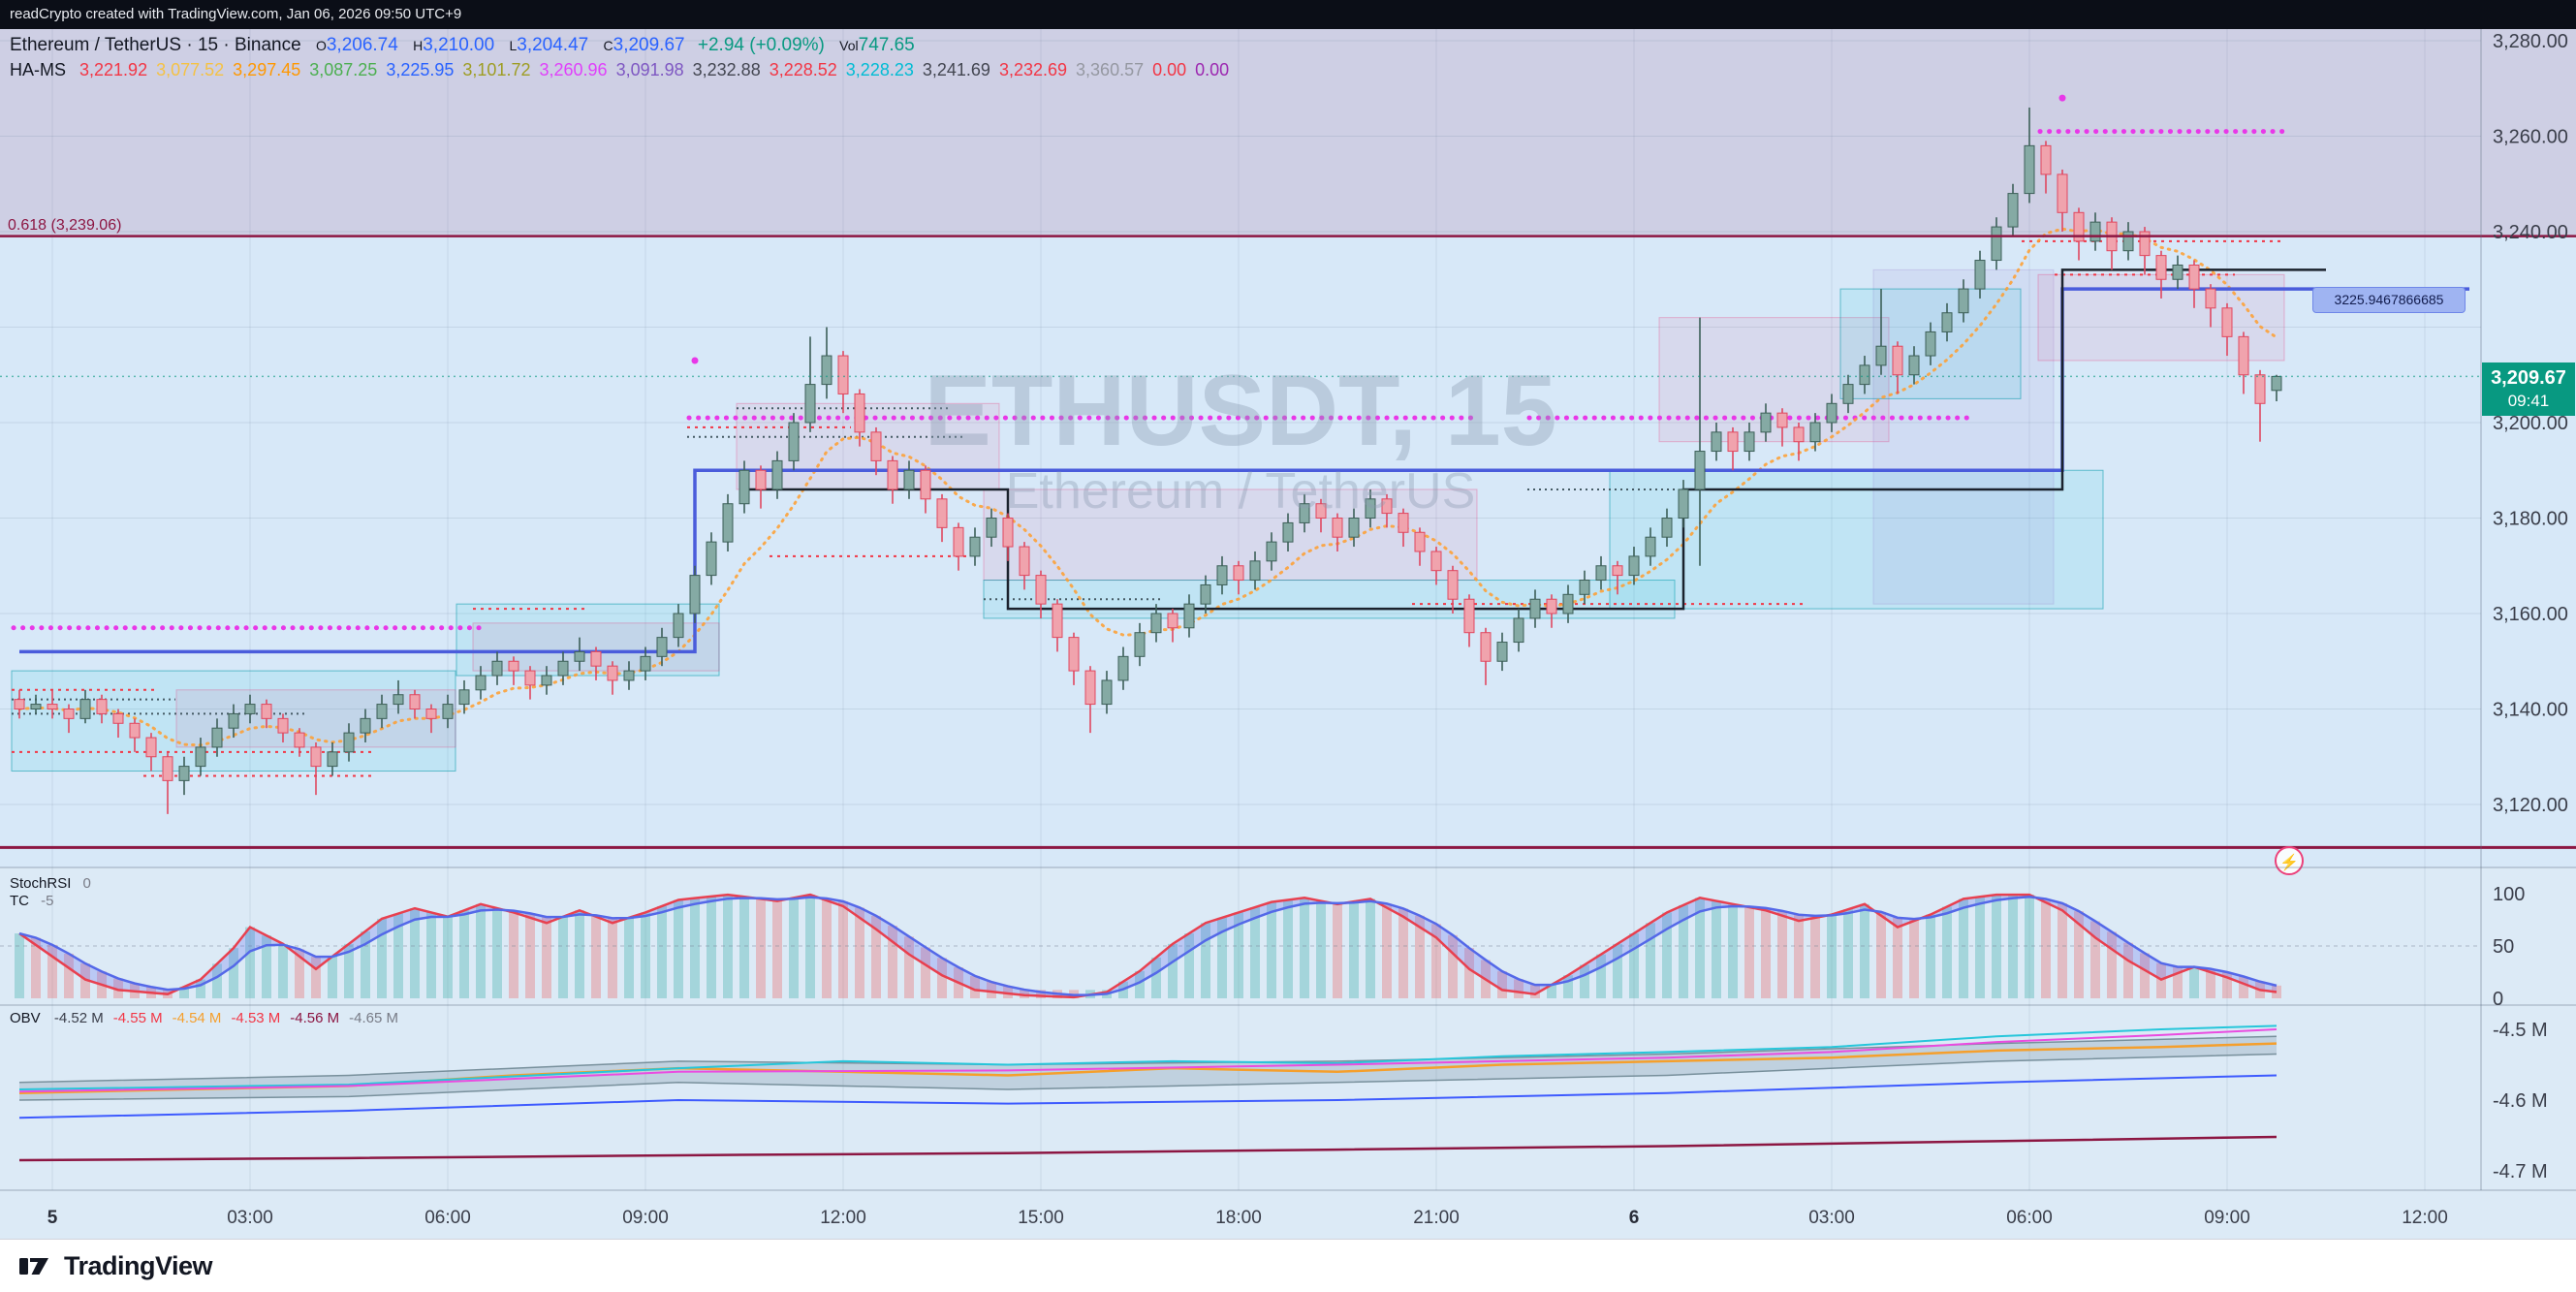 Image resolution: width=2576 pixels, height=1292 pixels. I want to click on high-value: 3,210.00, so click(459, 45).